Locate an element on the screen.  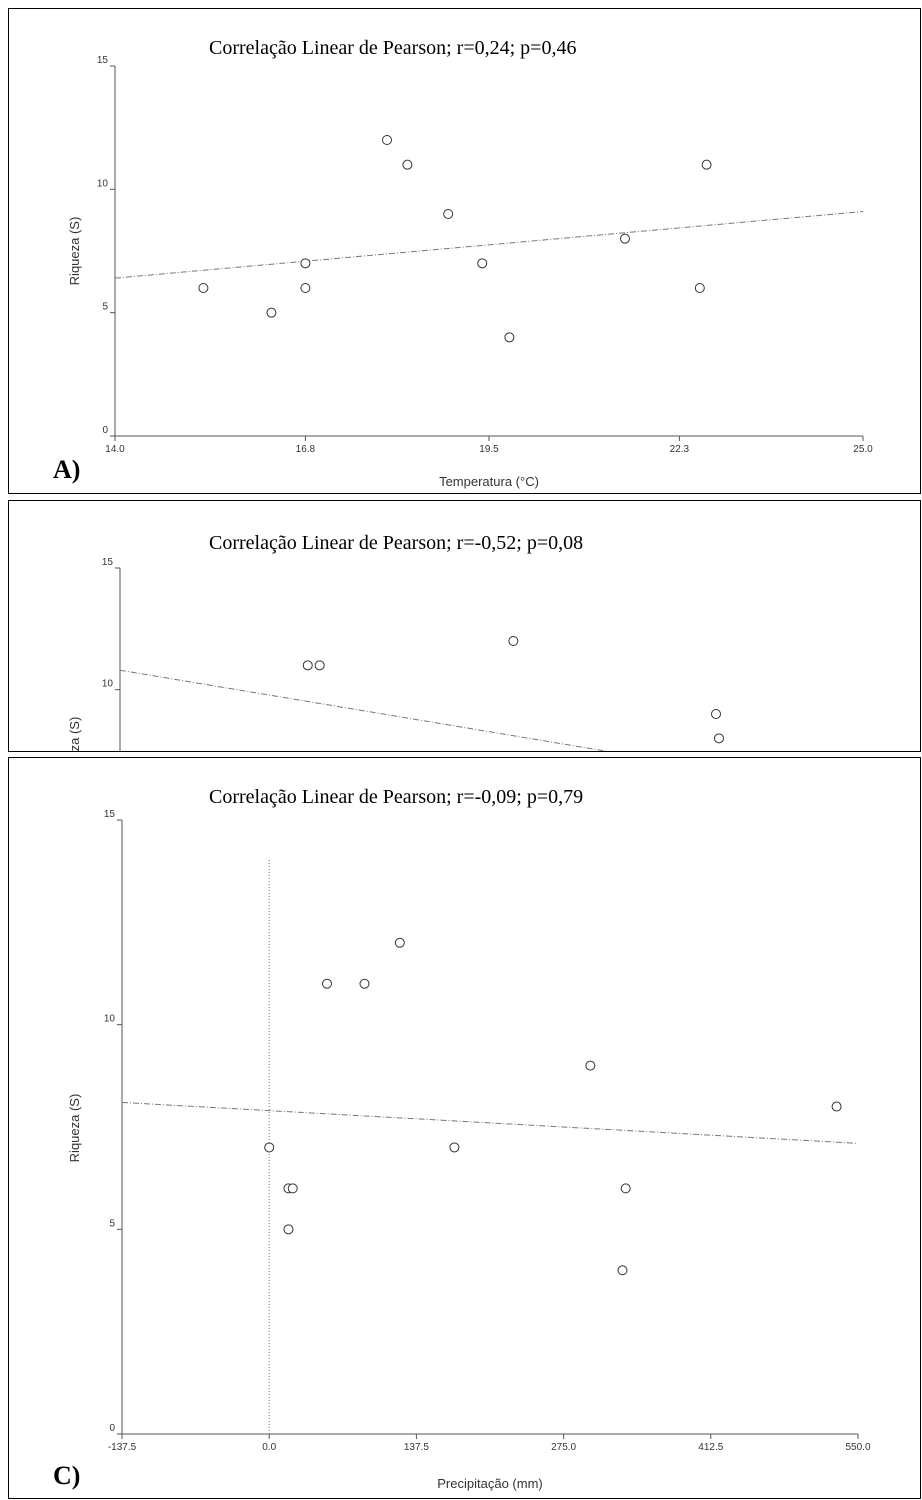
x-tick-label: -137.5 is located at coordinates (122, 1447).